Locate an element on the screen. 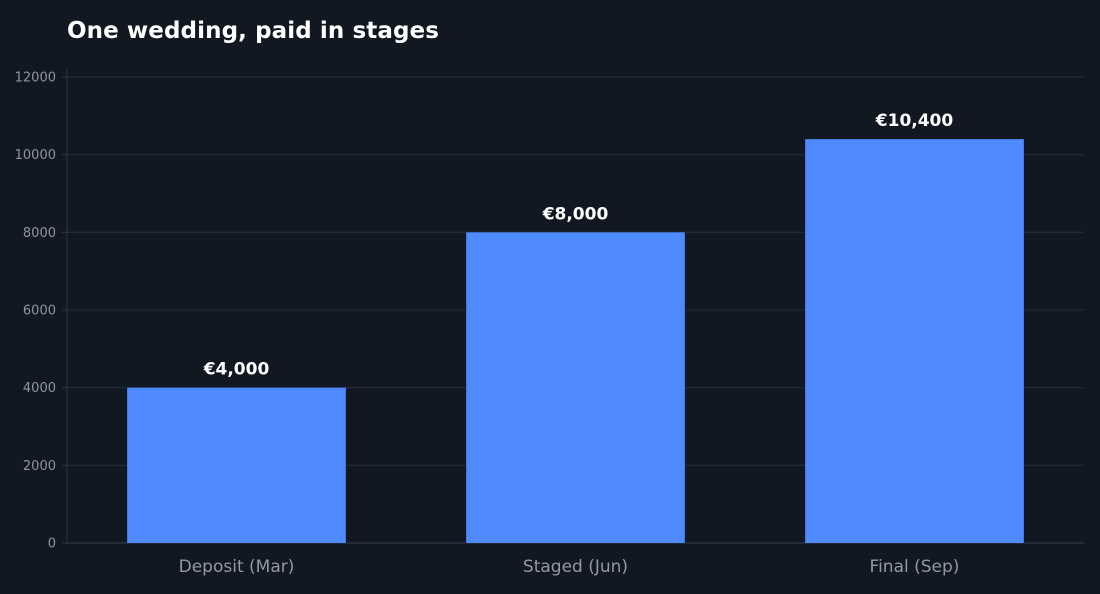 This screenshot has width=1100, height=594. y-tick-label: 12000 is located at coordinates (35, 78).